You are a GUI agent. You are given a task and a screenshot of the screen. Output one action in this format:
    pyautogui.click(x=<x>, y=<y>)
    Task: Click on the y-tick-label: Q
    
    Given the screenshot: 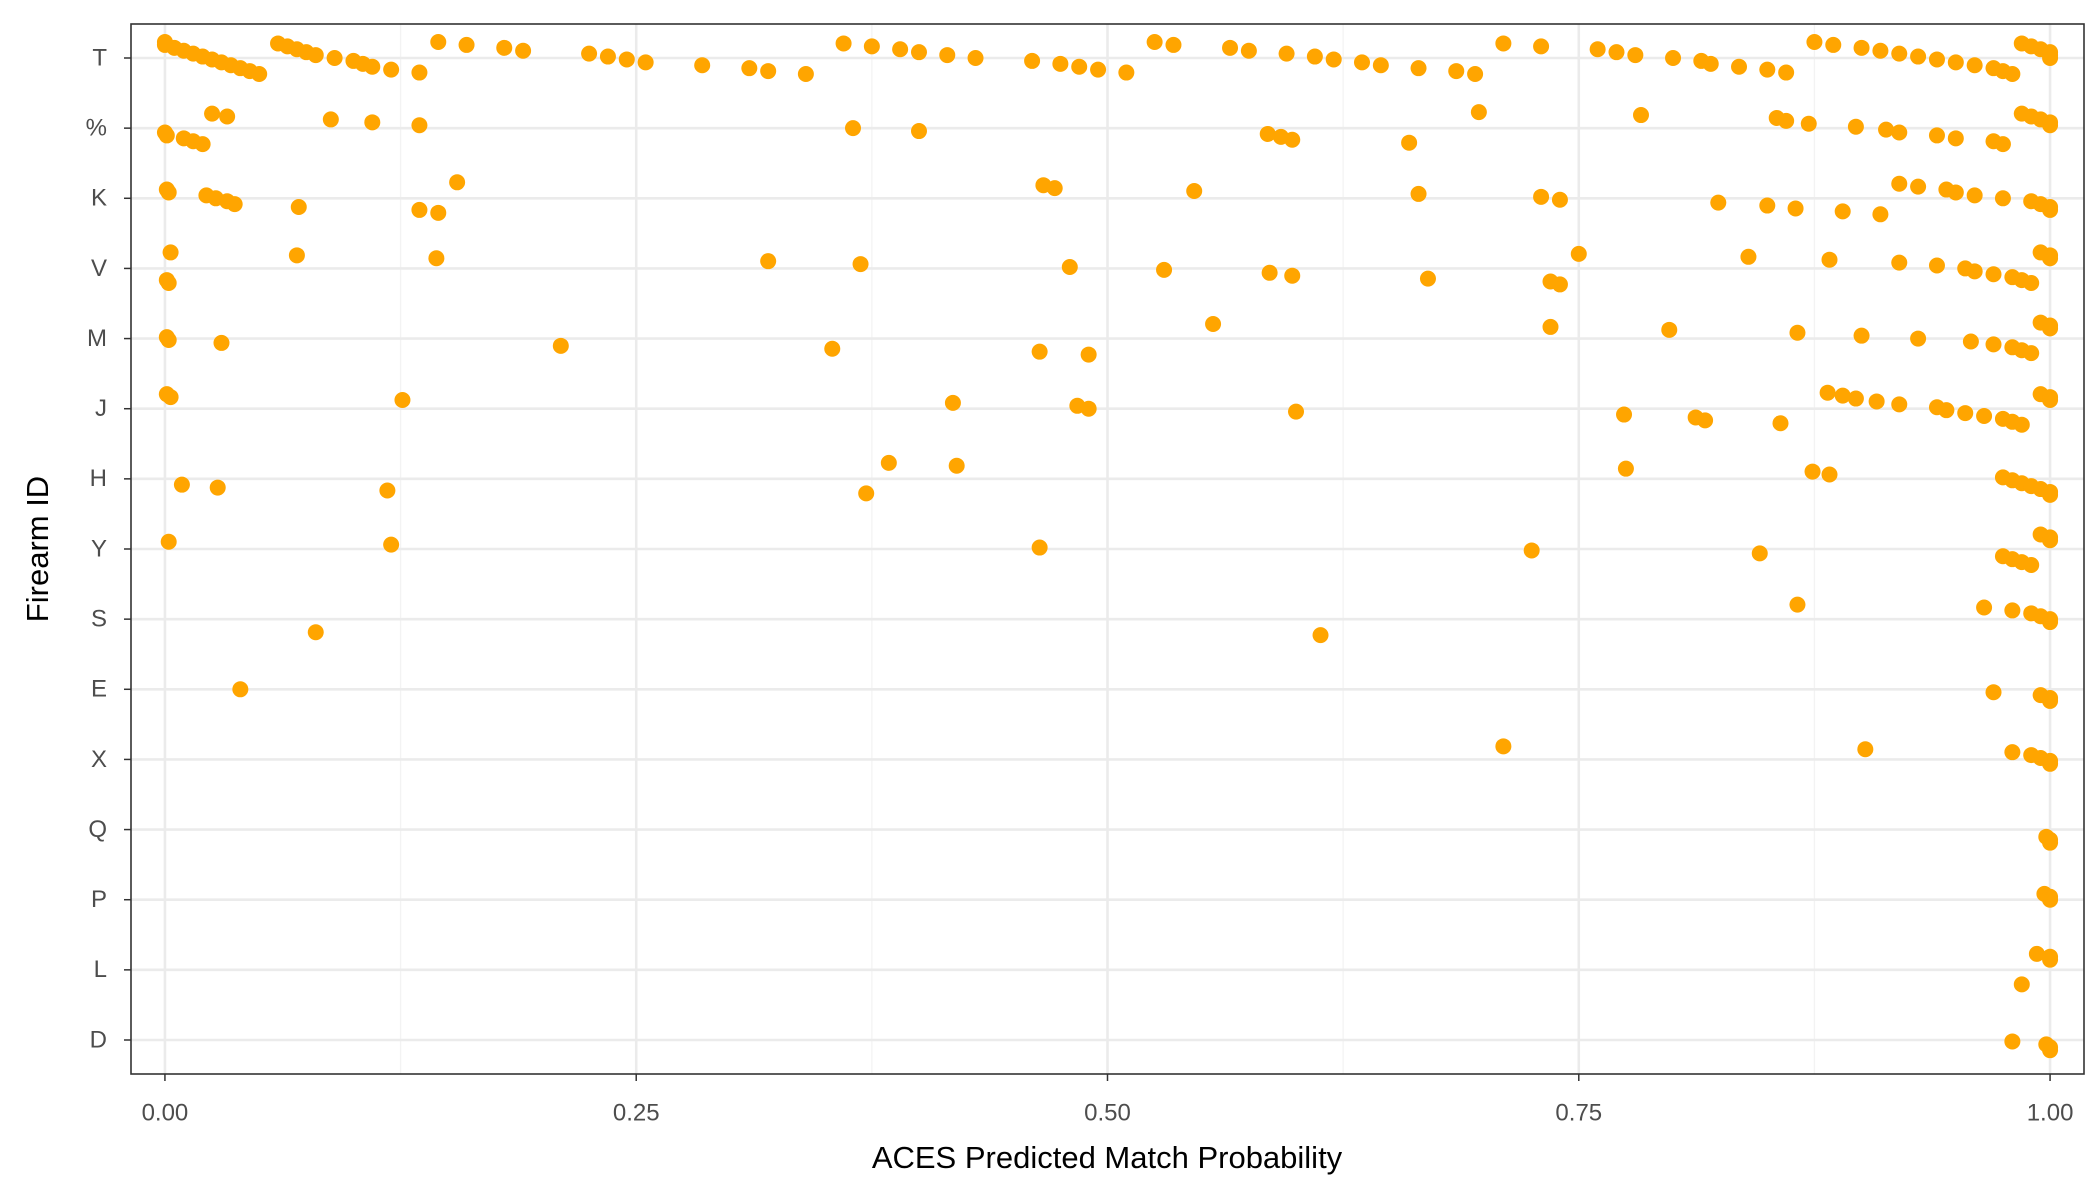 What is the action you would take?
    pyautogui.click(x=97, y=829)
    